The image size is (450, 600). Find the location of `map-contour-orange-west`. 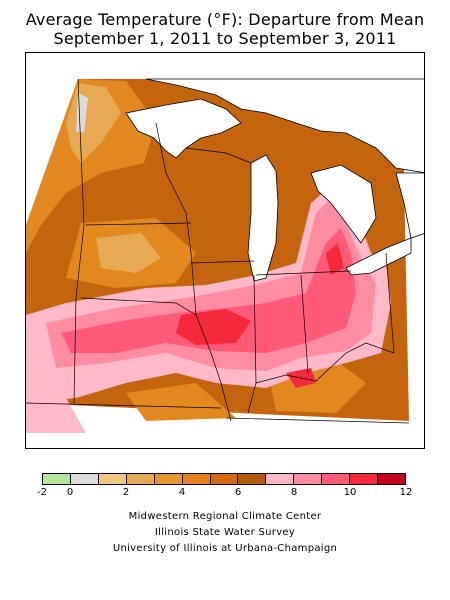

map-contour-orange-west is located at coordinates (91, 166).